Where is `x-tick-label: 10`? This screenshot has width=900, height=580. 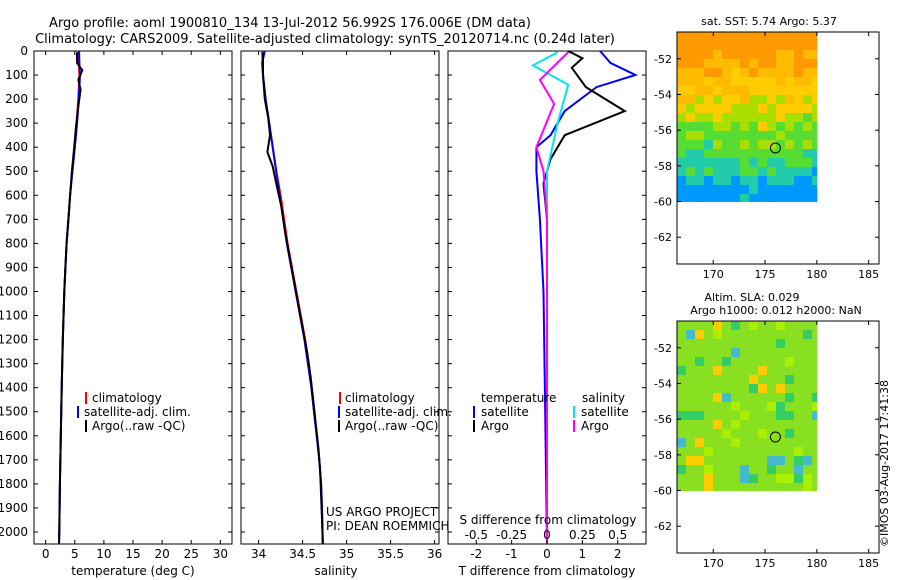
x-tick-label: 10 is located at coordinates (103, 554).